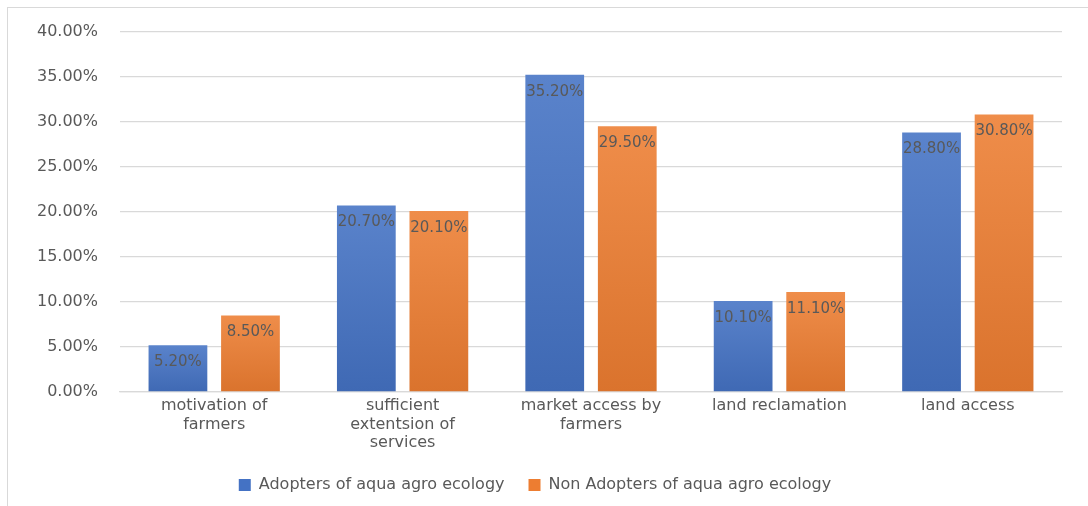 The width and height of the screenshot is (1088, 506). Describe the element at coordinates (591, 414) in the screenshot. I see `x-tick-label: market access by farmers` at that location.